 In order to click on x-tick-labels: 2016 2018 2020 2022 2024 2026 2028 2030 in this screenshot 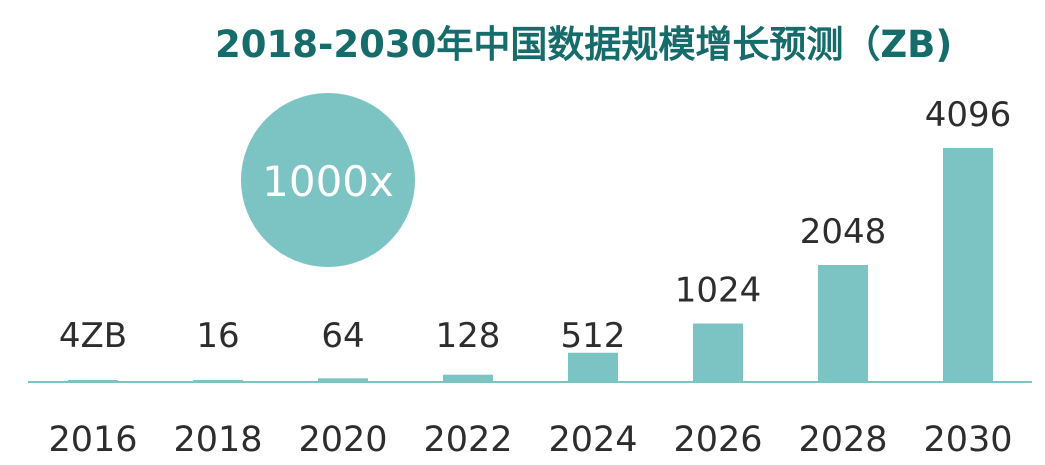, I will do `click(530, 440)`.